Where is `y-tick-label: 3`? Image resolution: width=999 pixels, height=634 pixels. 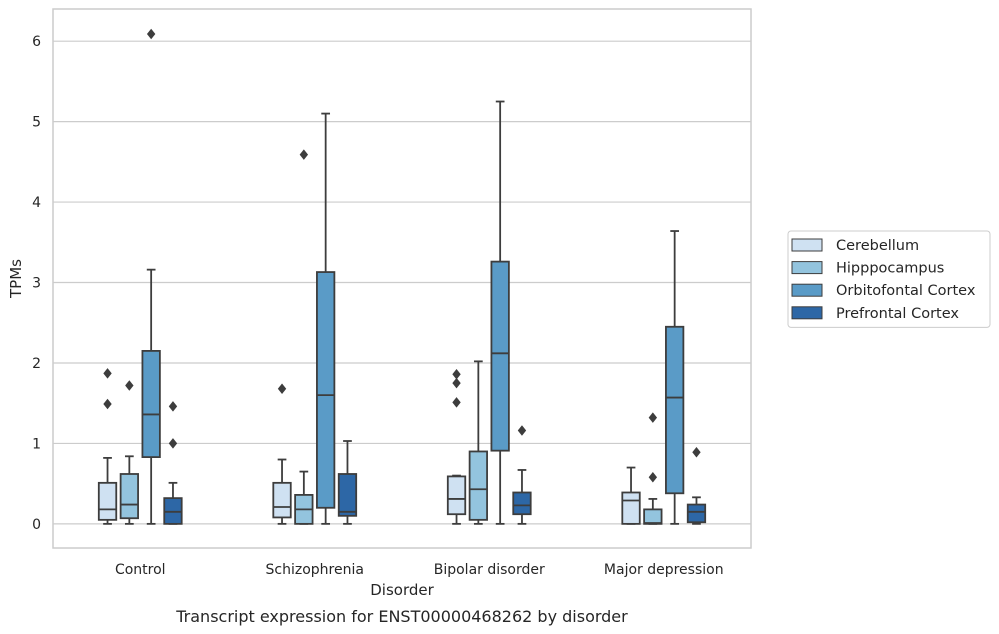 y-tick-label: 3 is located at coordinates (36, 284).